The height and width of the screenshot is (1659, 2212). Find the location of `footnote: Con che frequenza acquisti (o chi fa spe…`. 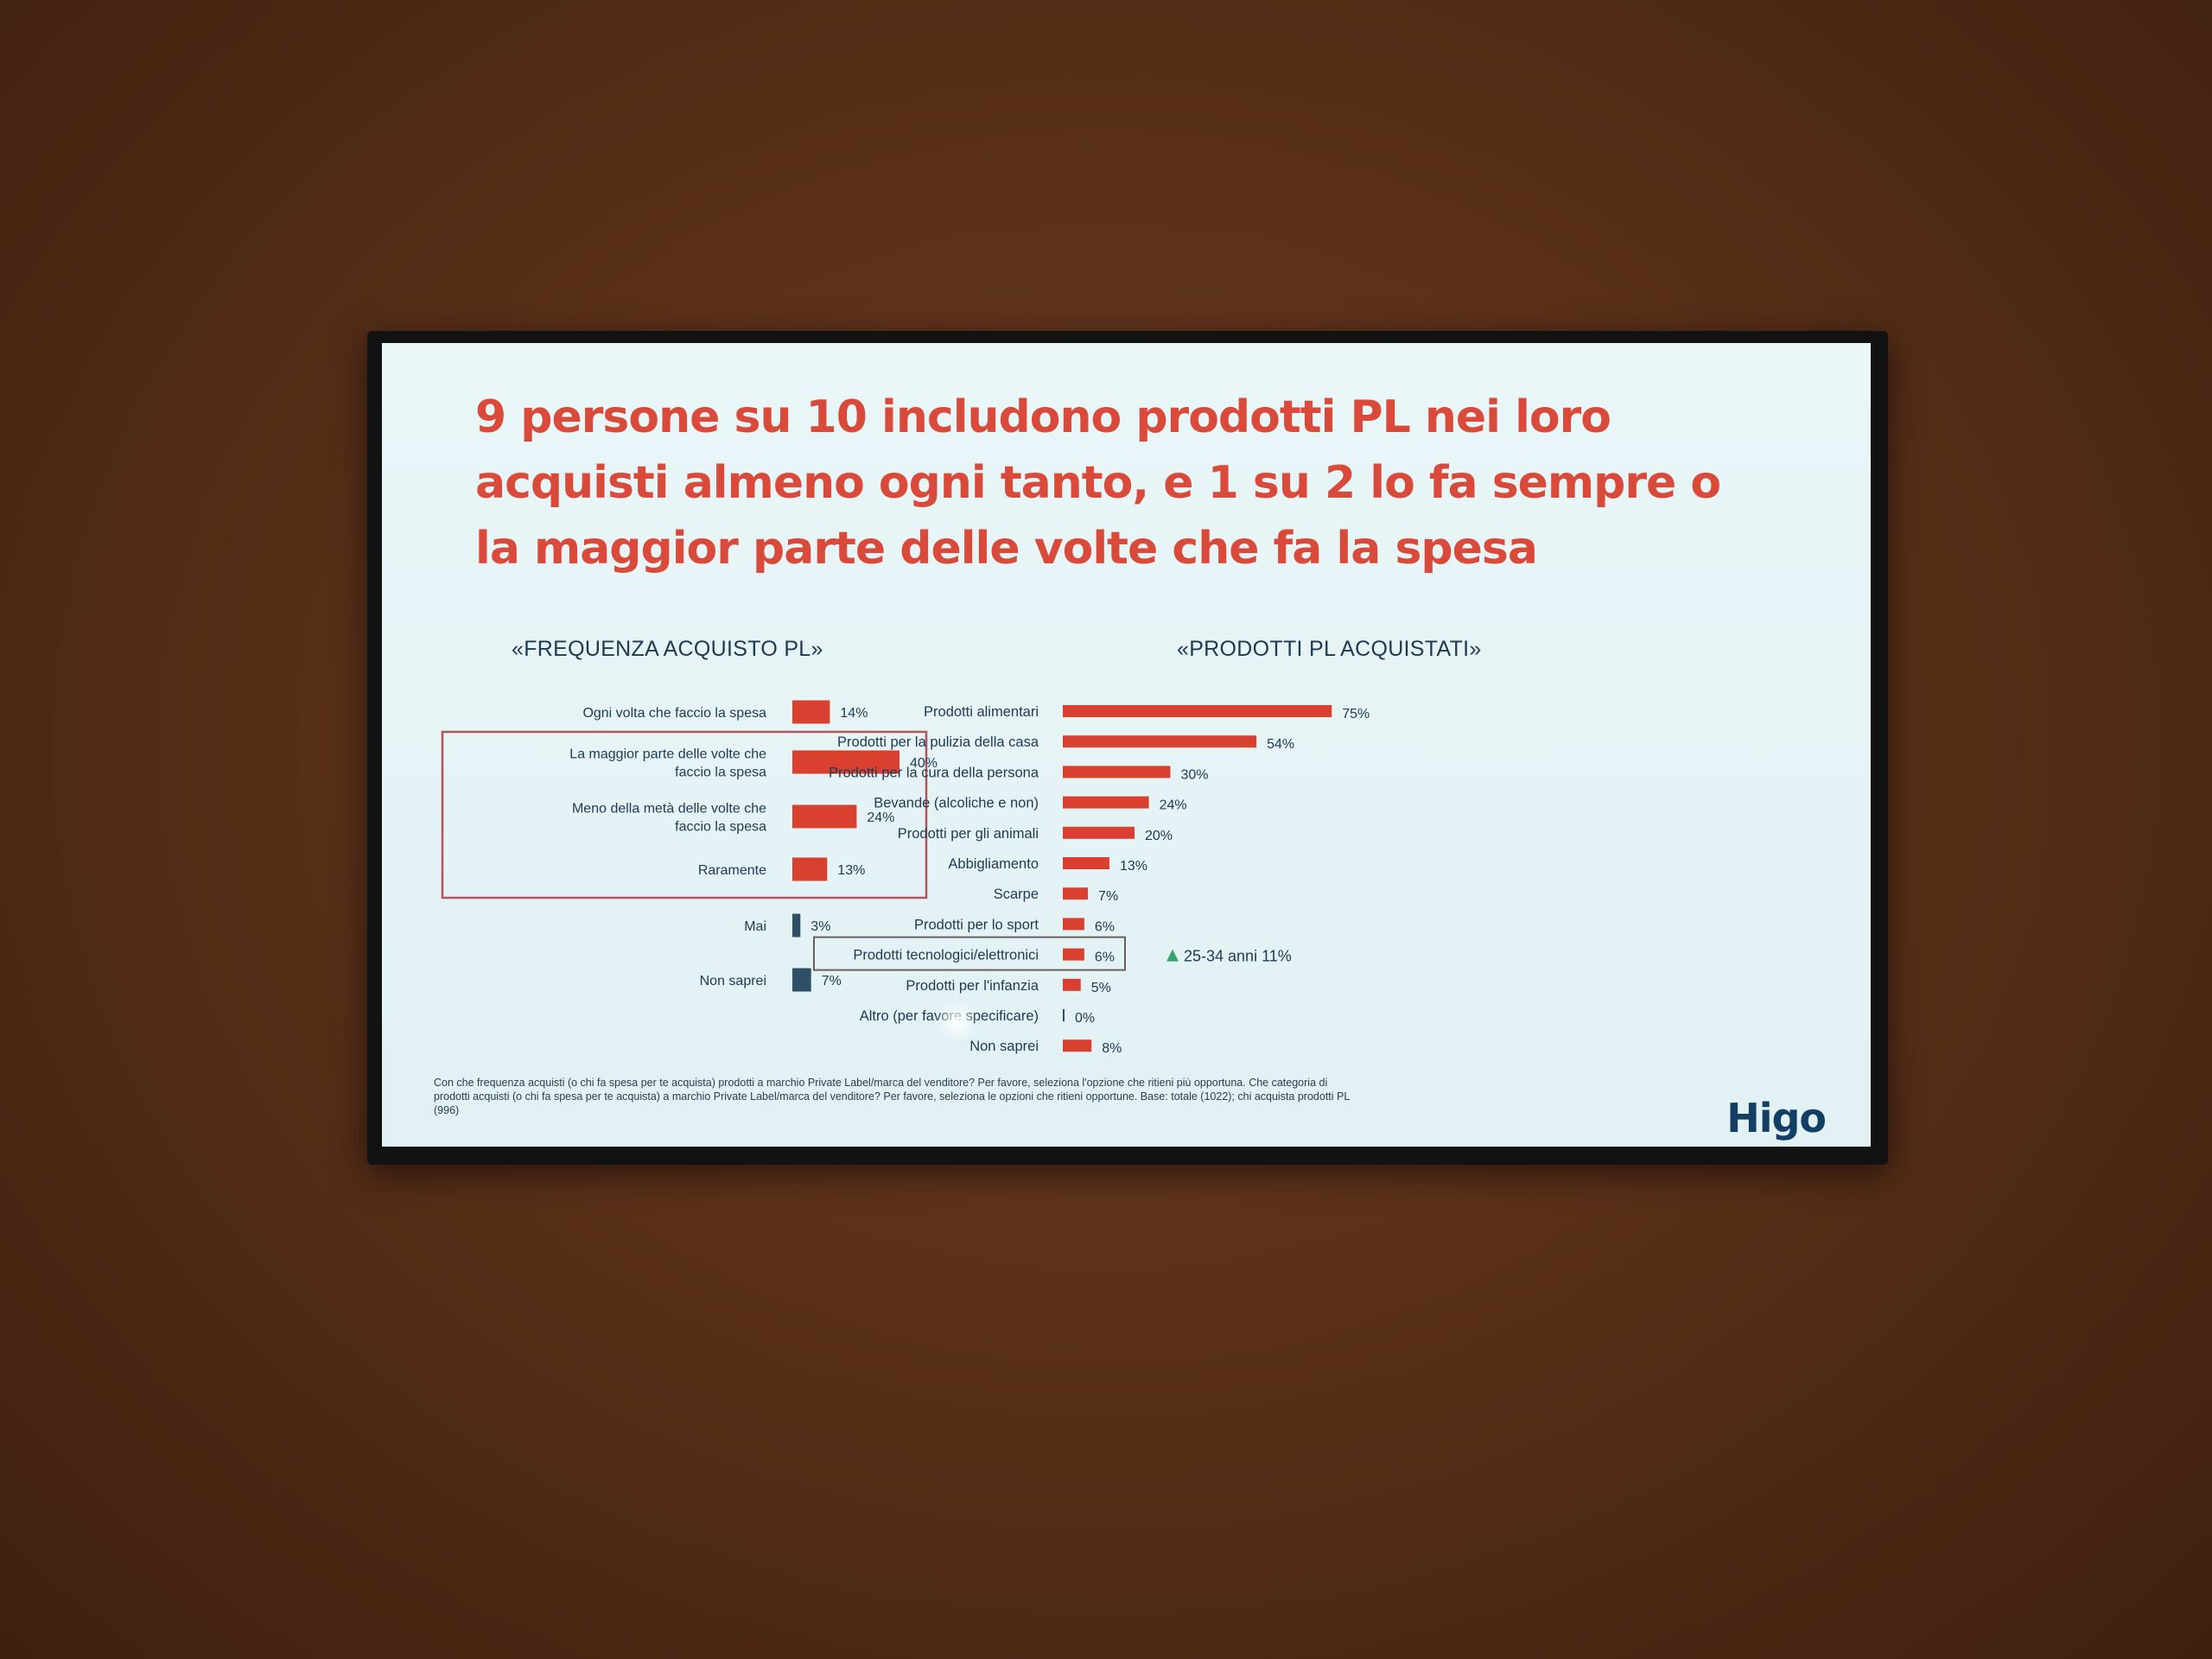

footnote: Con che frequenza acquisti (o chi fa spe… is located at coordinates (892, 1096).